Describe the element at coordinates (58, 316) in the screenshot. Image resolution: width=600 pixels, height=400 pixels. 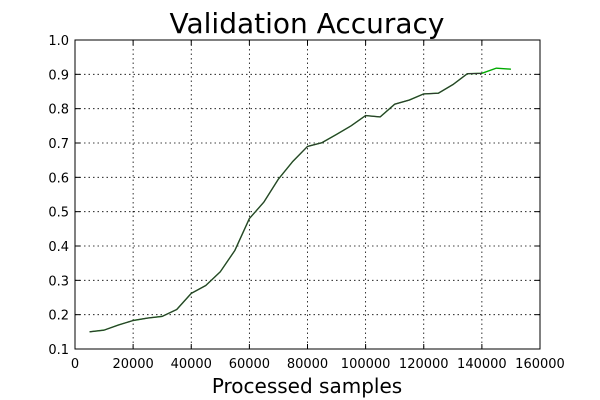
I see `y-tick-label: 0.2` at that location.